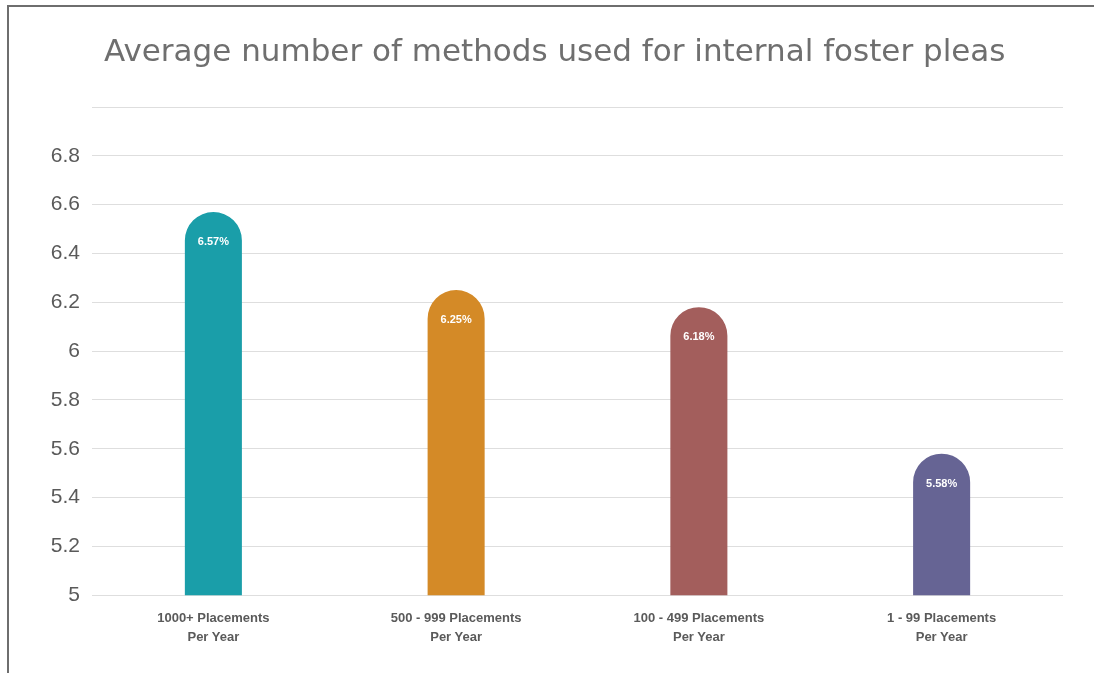 This screenshot has height=673, width=1094. Describe the element at coordinates (65, 447) in the screenshot. I see `y-tick-label: 5.6` at that location.